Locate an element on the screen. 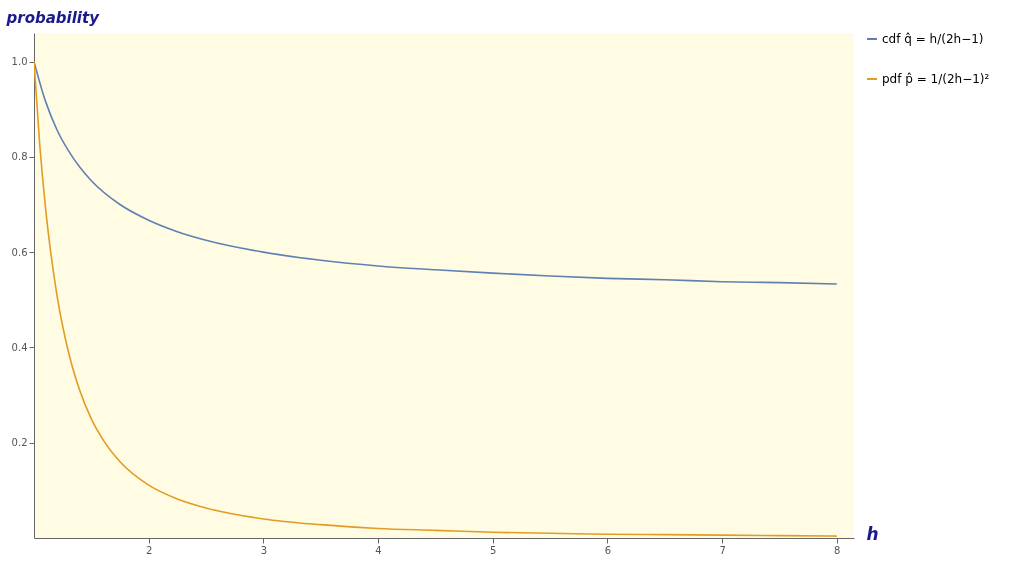 The height and width of the screenshot is (562, 1023). x-tick-label: 8 is located at coordinates (837, 550).